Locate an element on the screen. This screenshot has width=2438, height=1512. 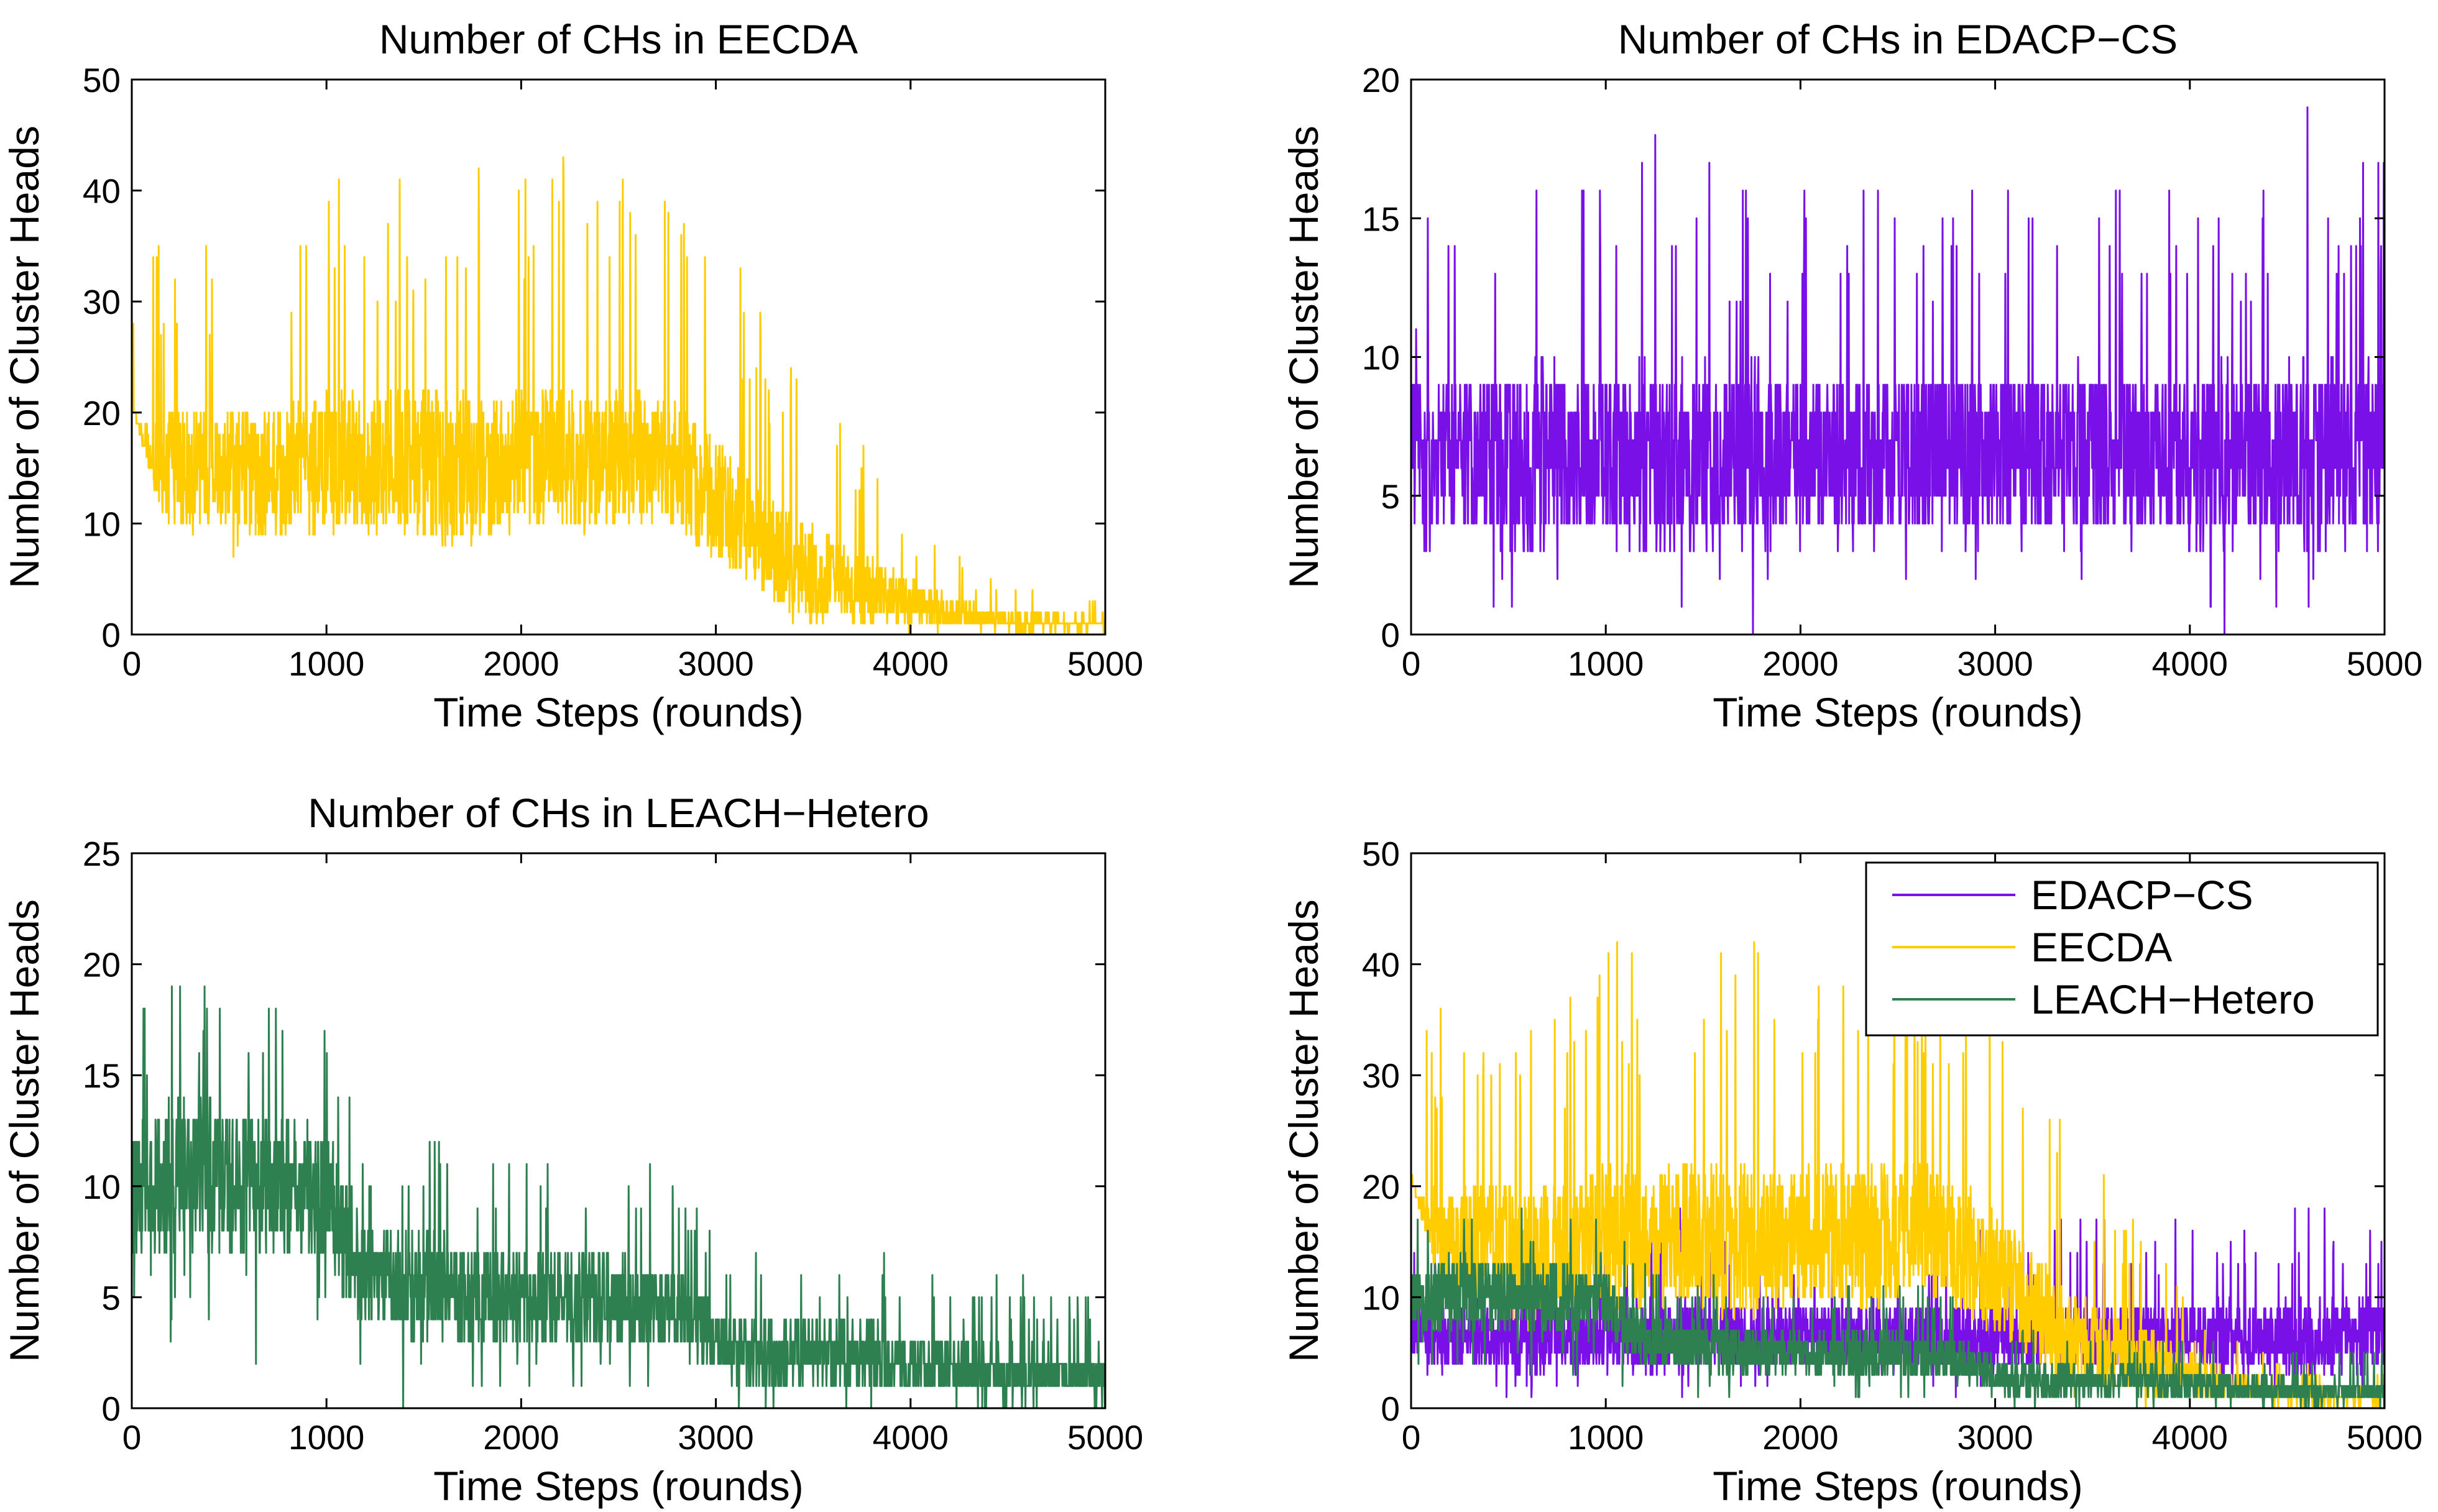
legend-label: EDACP−CS is located at coordinates (2142, 895).